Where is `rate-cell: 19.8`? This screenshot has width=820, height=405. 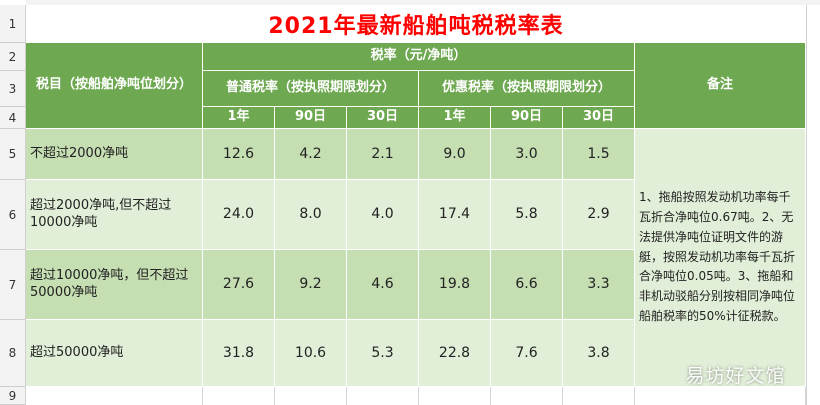 rate-cell: 19.8 is located at coordinates (455, 285).